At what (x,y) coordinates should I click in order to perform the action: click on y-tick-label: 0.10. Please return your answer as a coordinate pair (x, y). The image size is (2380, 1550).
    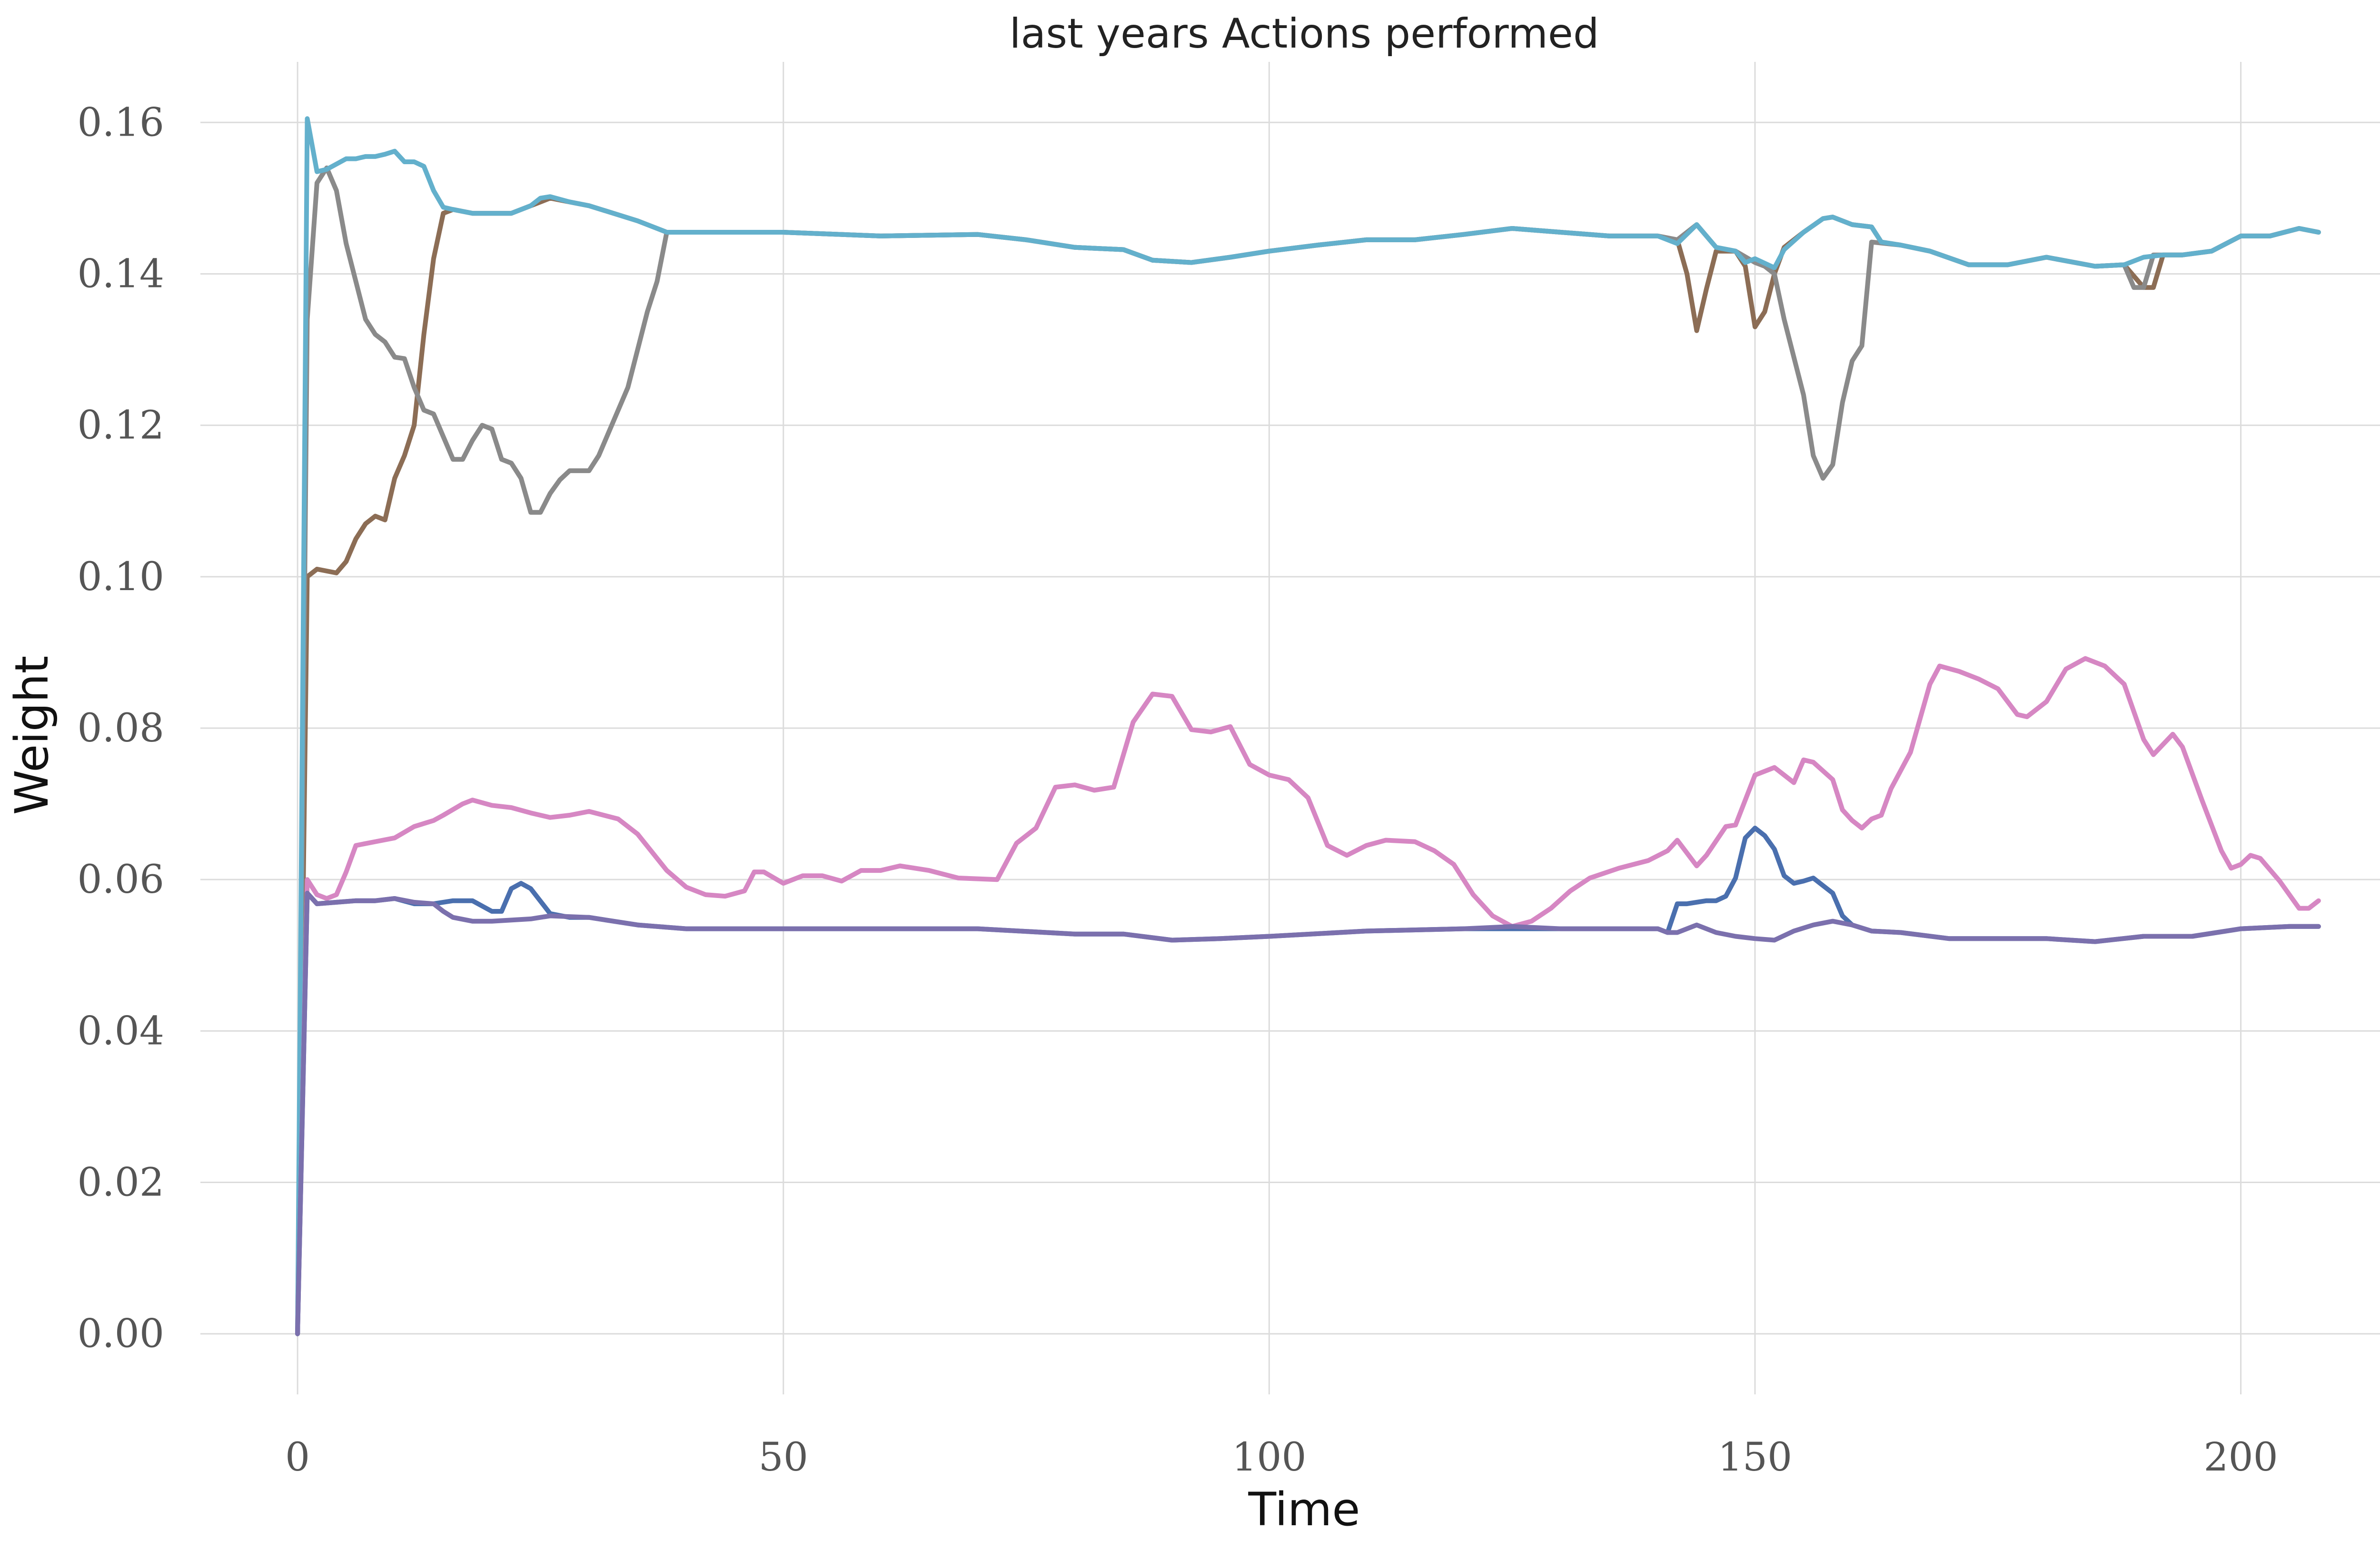
    Looking at the image, I should click on (120, 577).